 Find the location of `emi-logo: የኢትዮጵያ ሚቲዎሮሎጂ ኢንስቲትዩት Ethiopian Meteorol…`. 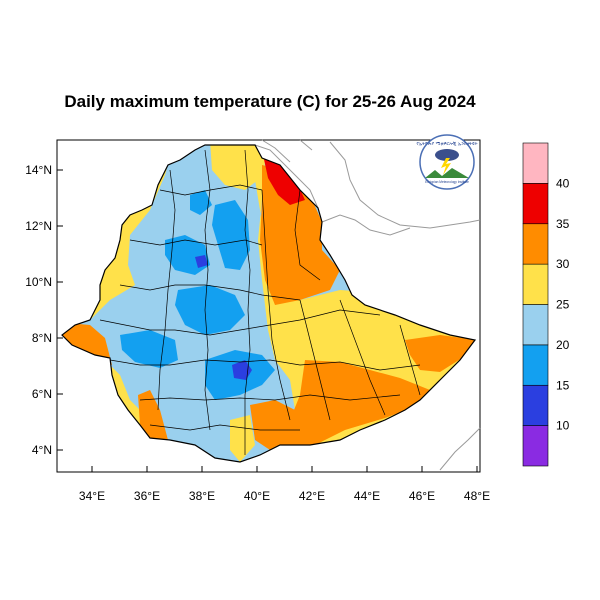

emi-logo: የኢትዮጵያ ሚቲዎሮሎጂ ኢንስቲትዩት Ethiopian Meteorol… is located at coordinates (447, 162).